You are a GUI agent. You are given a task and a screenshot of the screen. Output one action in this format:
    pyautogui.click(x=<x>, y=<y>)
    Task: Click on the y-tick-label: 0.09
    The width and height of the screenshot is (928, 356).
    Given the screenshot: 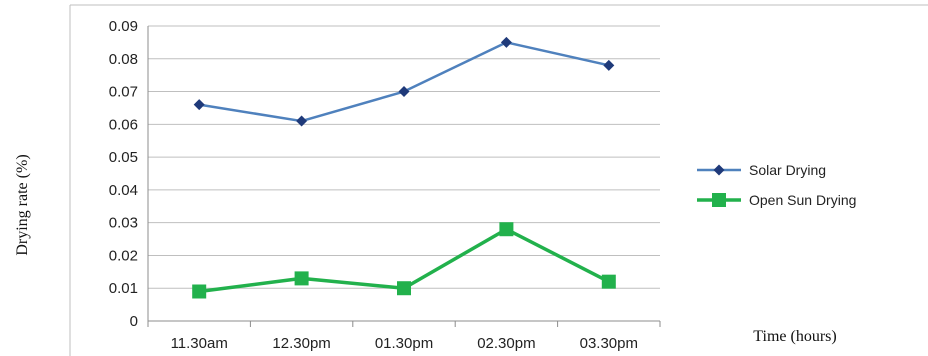 What is the action you would take?
    pyautogui.click(x=123, y=26)
    